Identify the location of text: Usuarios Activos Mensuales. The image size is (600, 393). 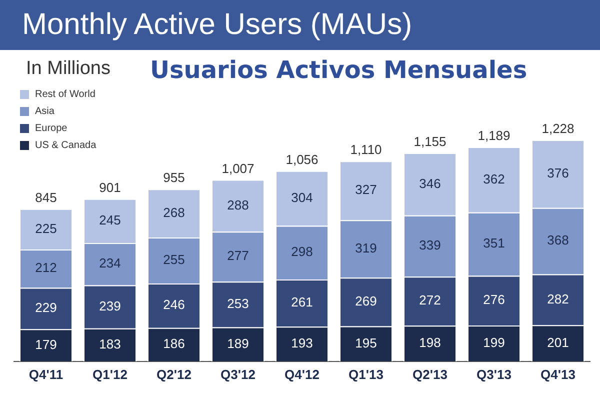
(339, 70).